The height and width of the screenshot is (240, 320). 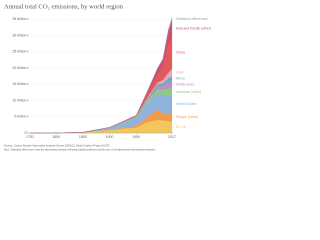 I want to click on legend-label: Asia and Pacific (other), so click(x=193, y=29).